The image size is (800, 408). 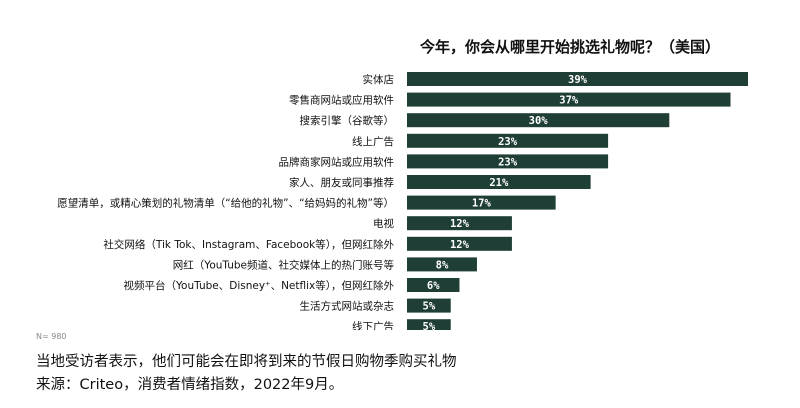 I want to click on bar-value-label: 6%, so click(x=433, y=286).